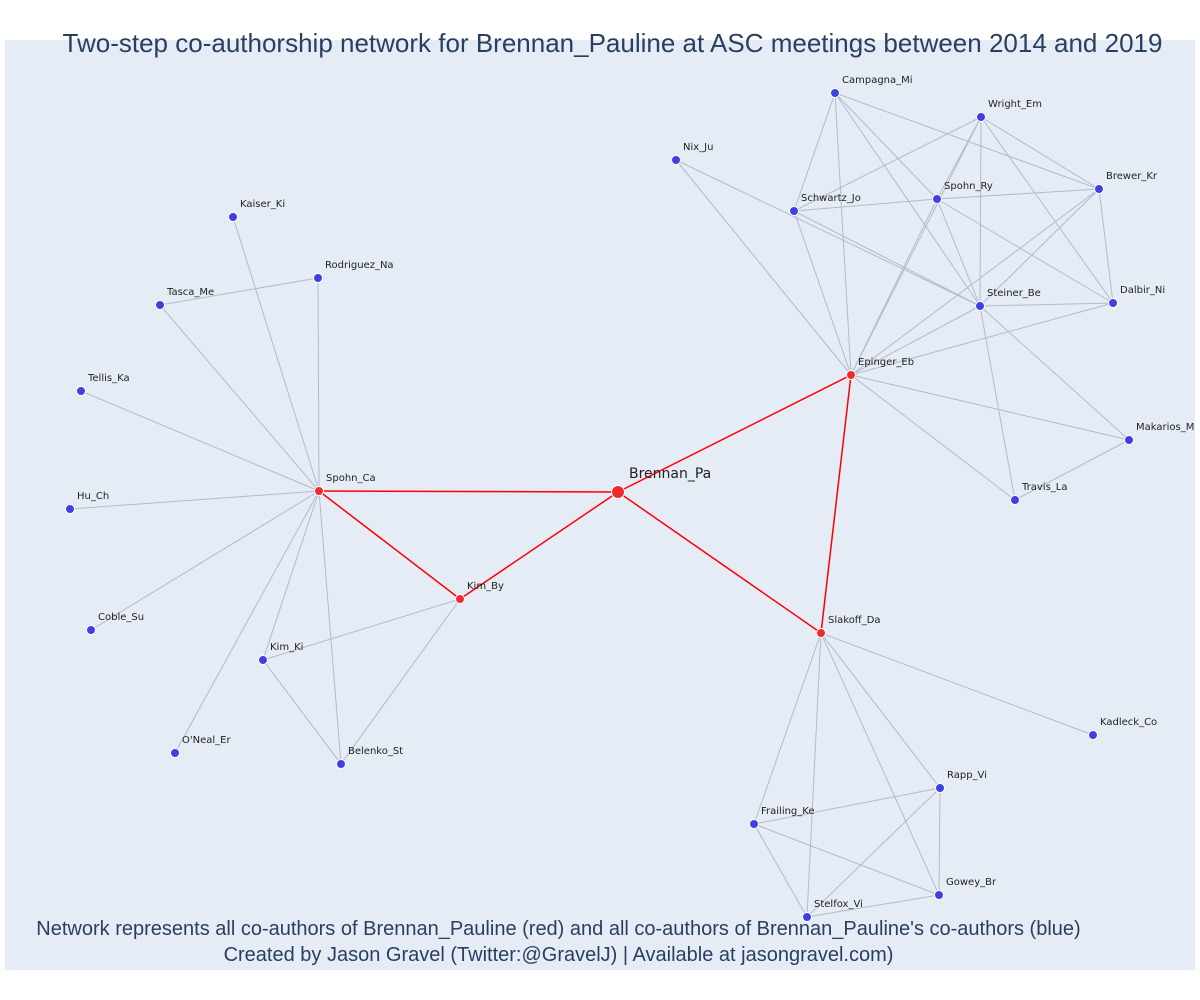 This screenshot has width=1200, height=1000. What do you see at coordinates (980, 306) in the screenshot?
I see `node-steiner-be` at bounding box center [980, 306].